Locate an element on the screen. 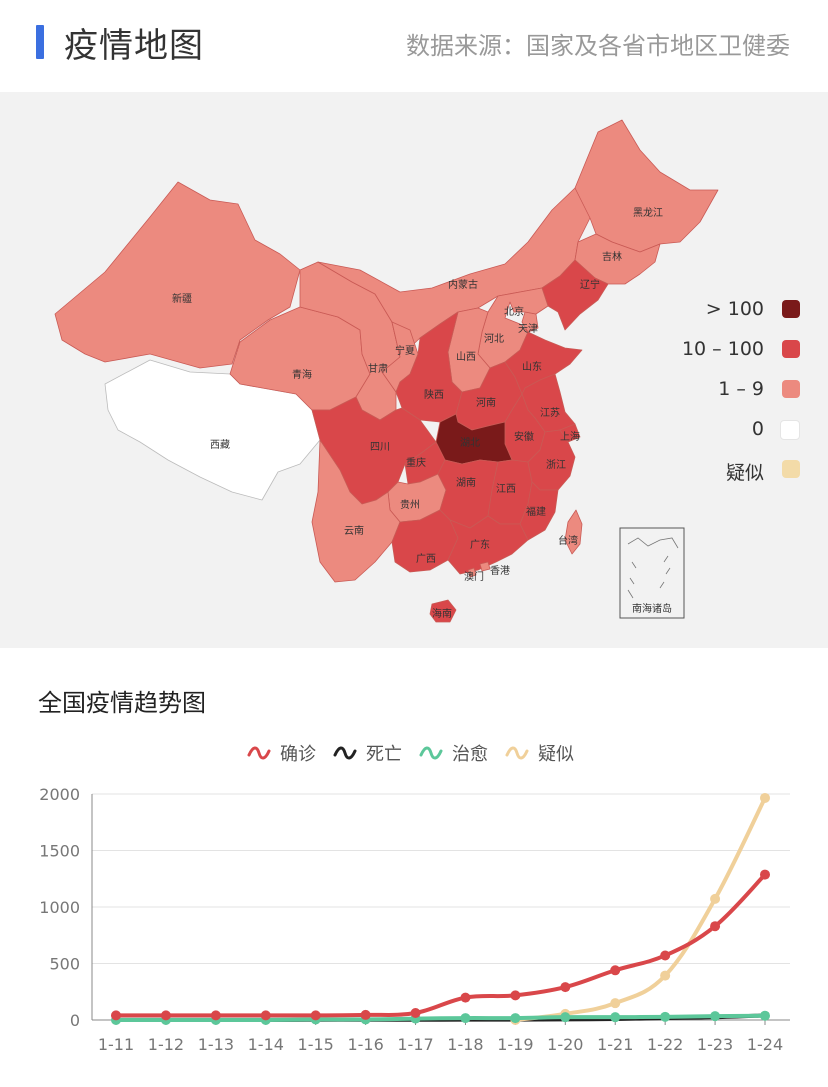 The width and height of the screenshot is (828, 1087). legend-label: 疑似 is located at coordinates (744, 473).